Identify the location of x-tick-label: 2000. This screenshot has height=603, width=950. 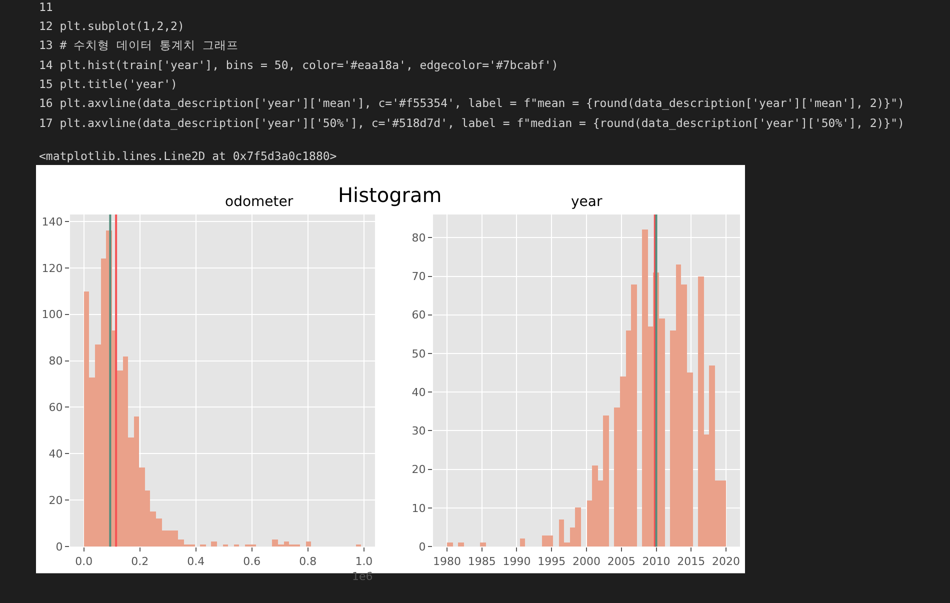
(586, 561).